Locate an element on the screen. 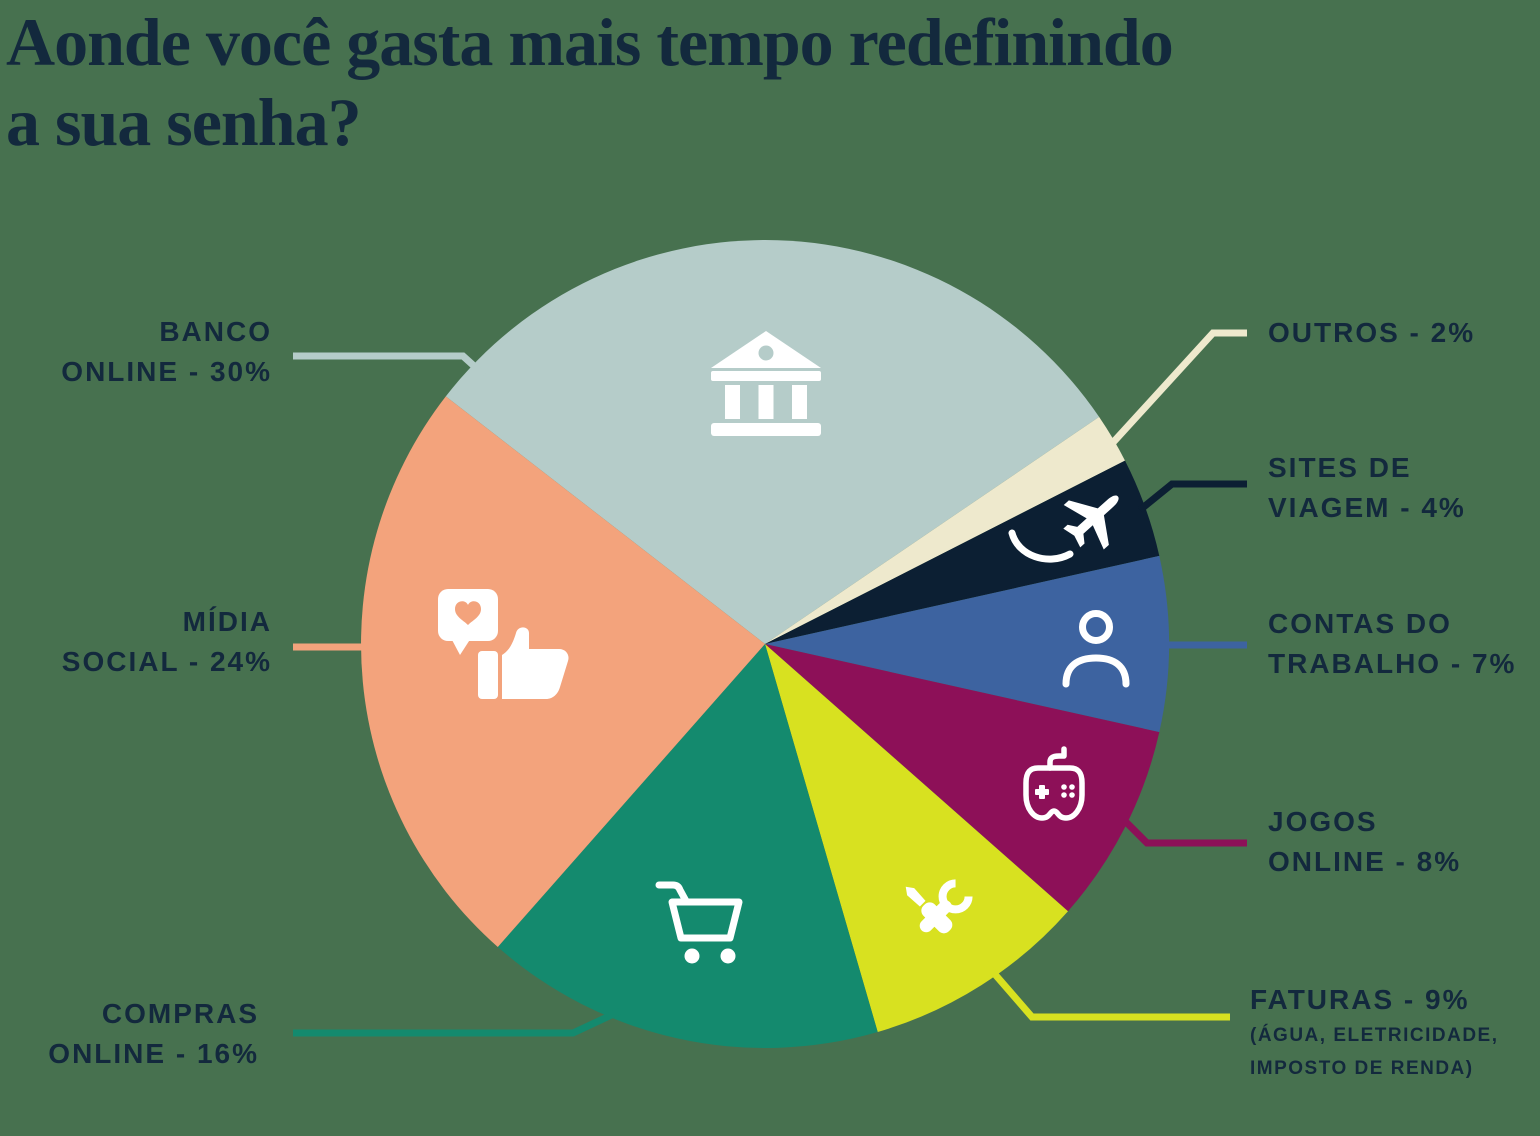 This screenshot has height=1136, width=1540. label-jogos-online: JOGOS ONLINE - 8% is located at coordinates (1365, 841).